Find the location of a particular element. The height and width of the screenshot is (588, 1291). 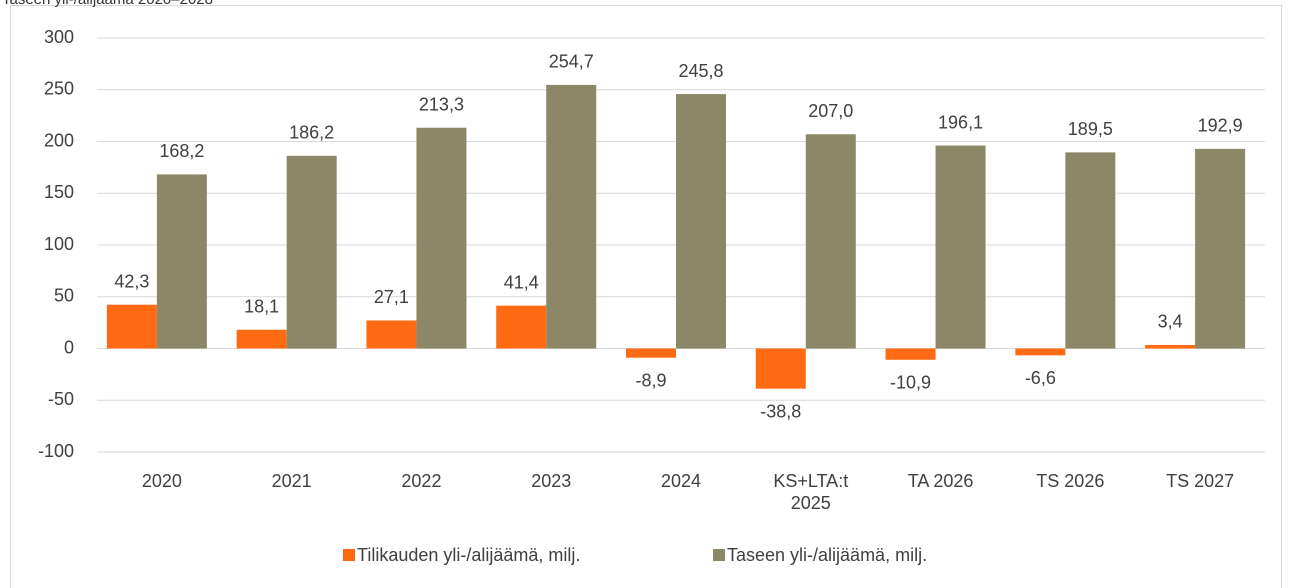

data-label: -10,9 is located at coordinates (910, 383).